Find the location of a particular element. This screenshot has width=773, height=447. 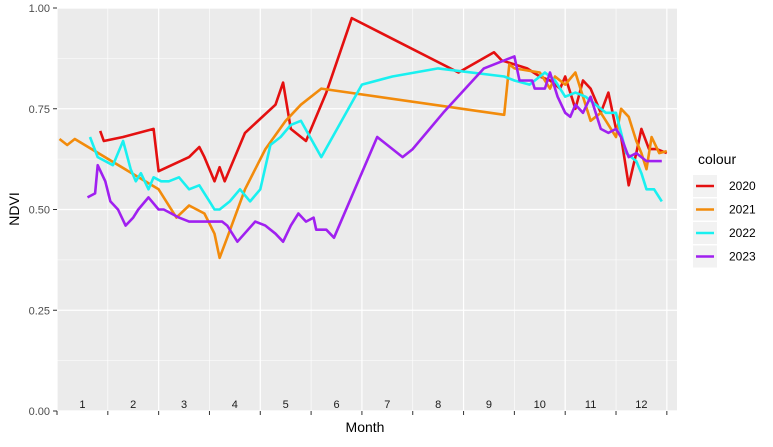

x-tick-label: 9 is located at coordinates (489, 405).